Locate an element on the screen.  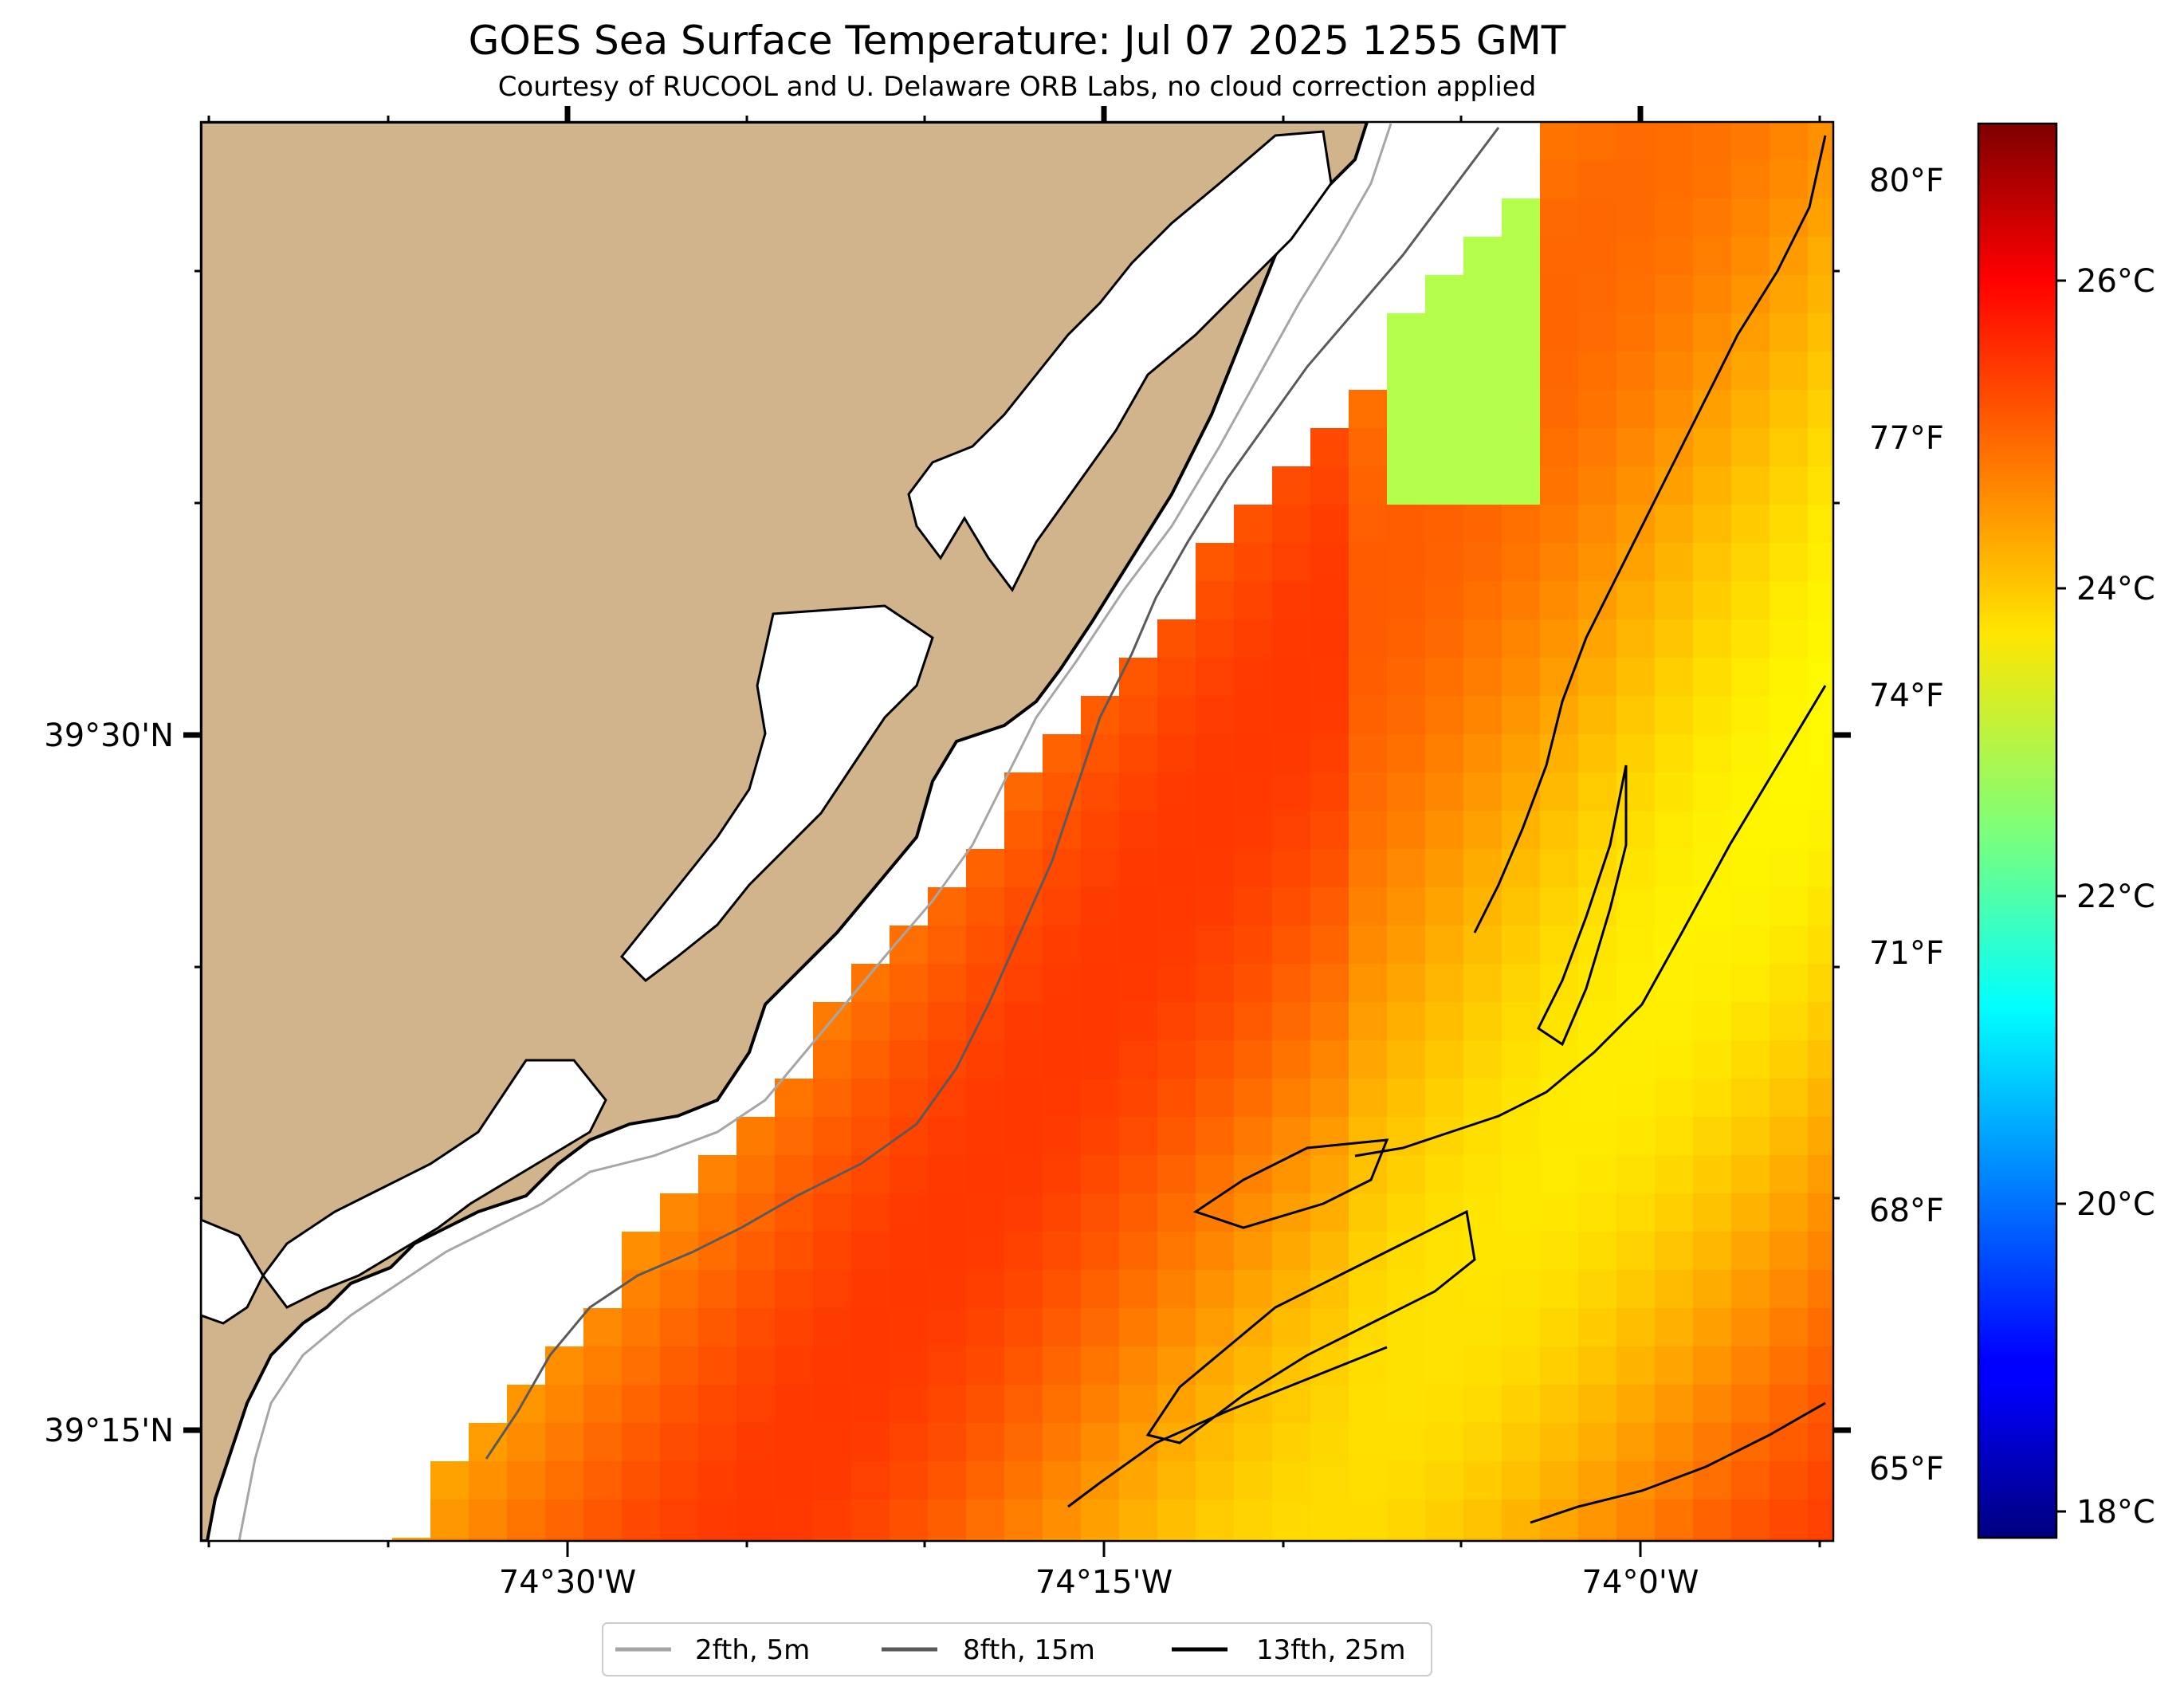
legend-box is located at coordinates (1017, 1649).